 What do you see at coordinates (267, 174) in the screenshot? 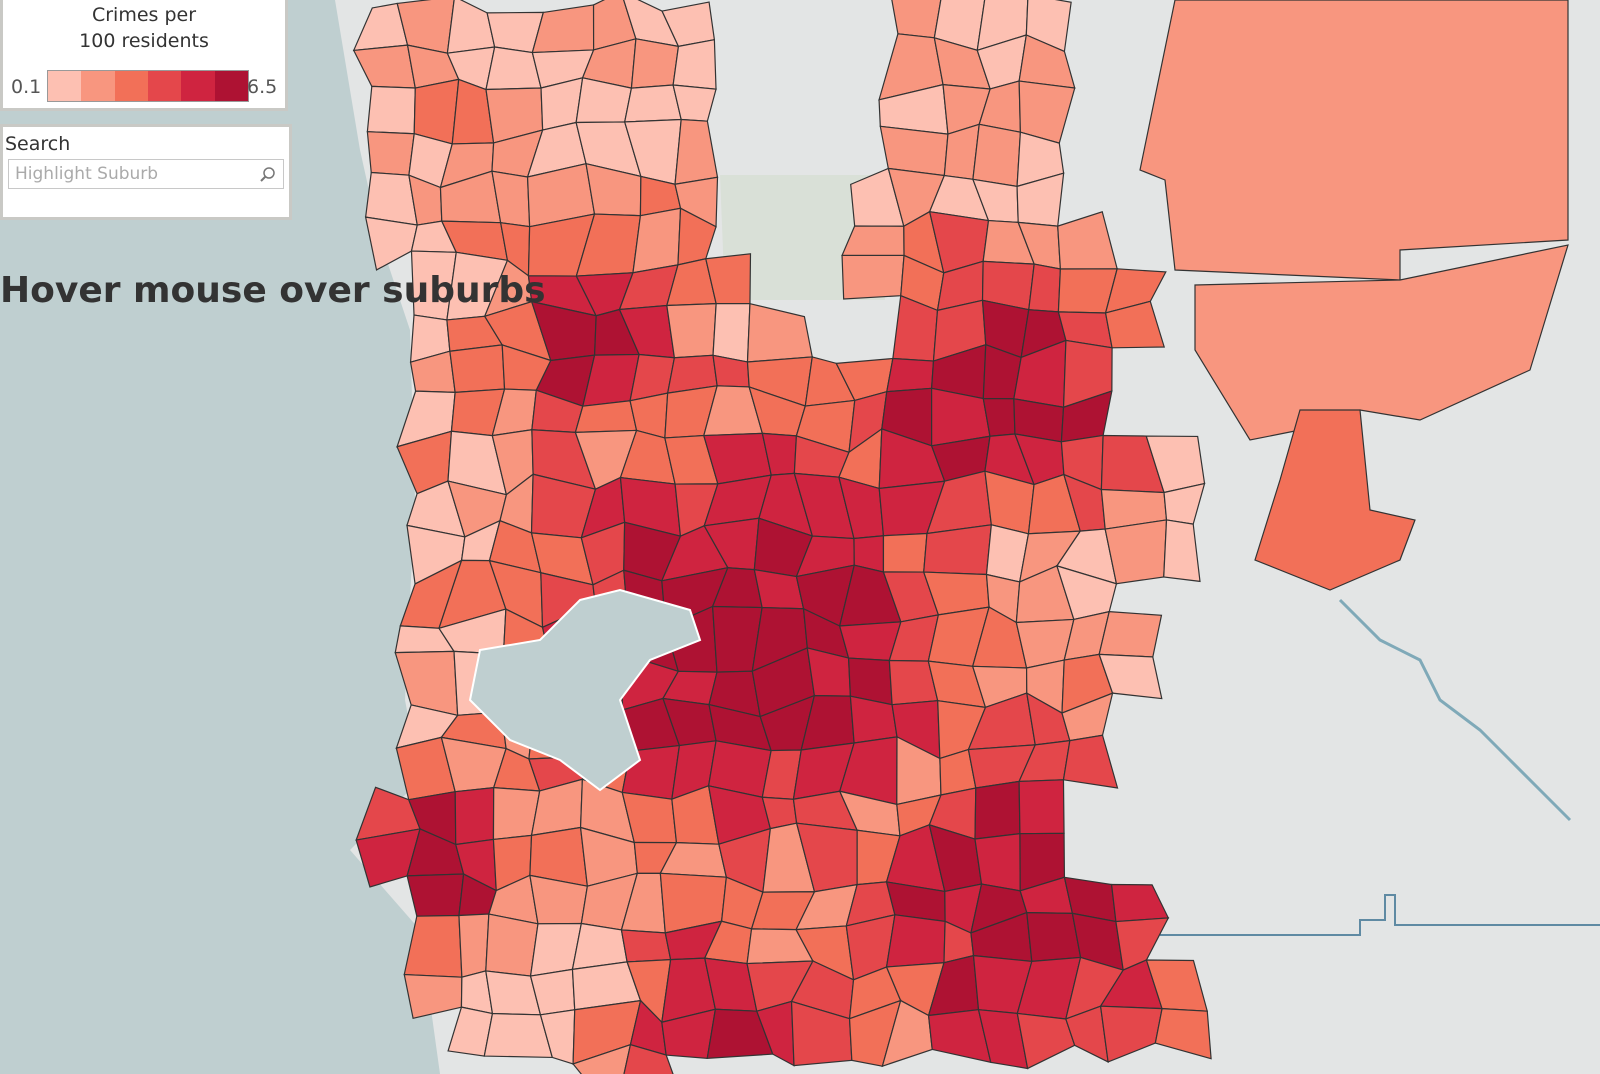
I see `search-icon` at bounding box center [267, 174].